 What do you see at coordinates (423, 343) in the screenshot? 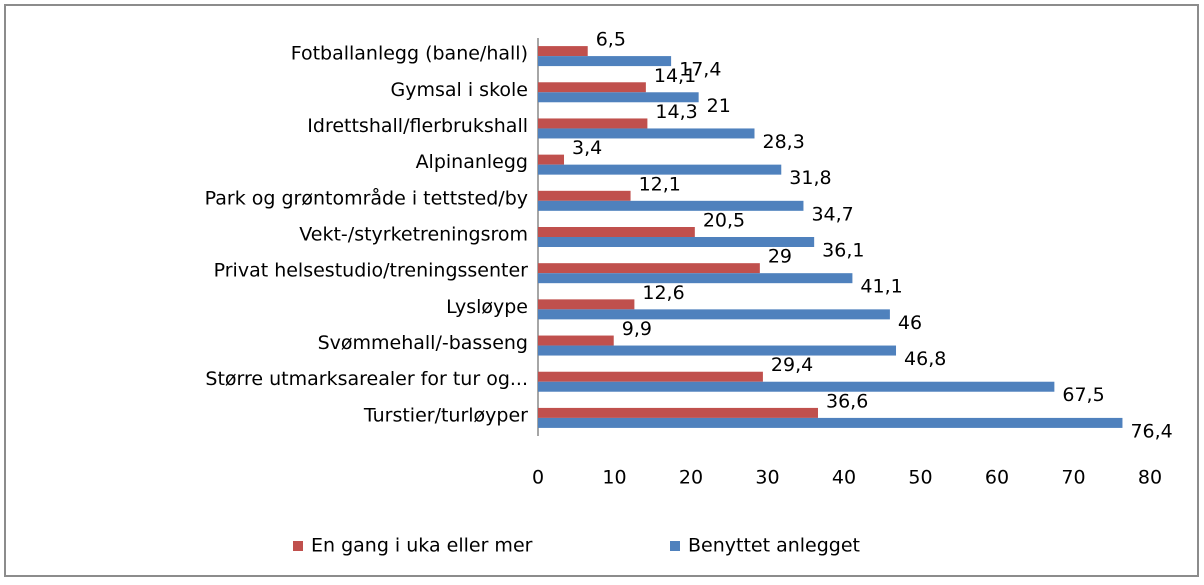
I see `y-tick-label: Svømmehall/-basseng` at bounding box center [423, 343].